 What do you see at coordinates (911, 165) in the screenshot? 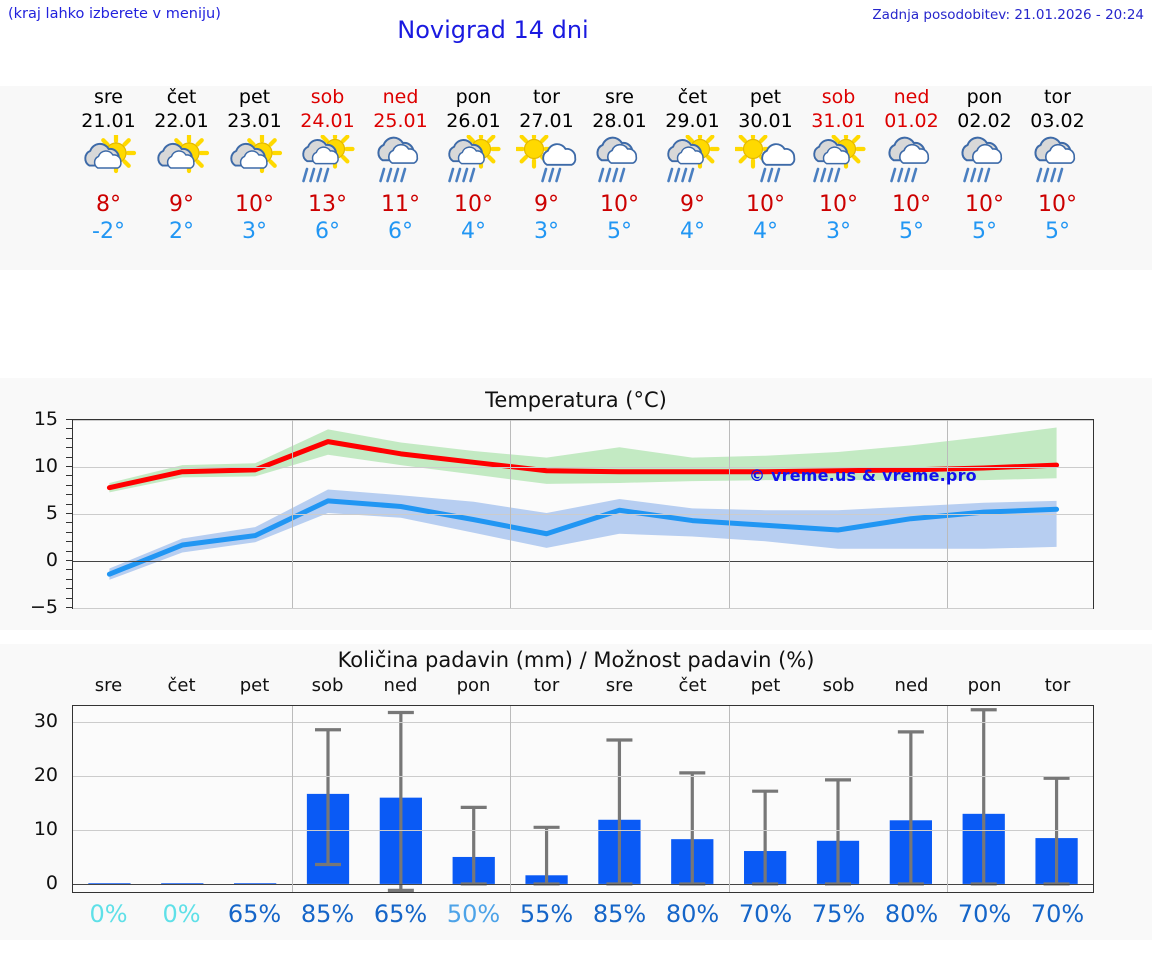
I see `day-column: ned 01.02 10° 5°` at bounding box center [911, 165].